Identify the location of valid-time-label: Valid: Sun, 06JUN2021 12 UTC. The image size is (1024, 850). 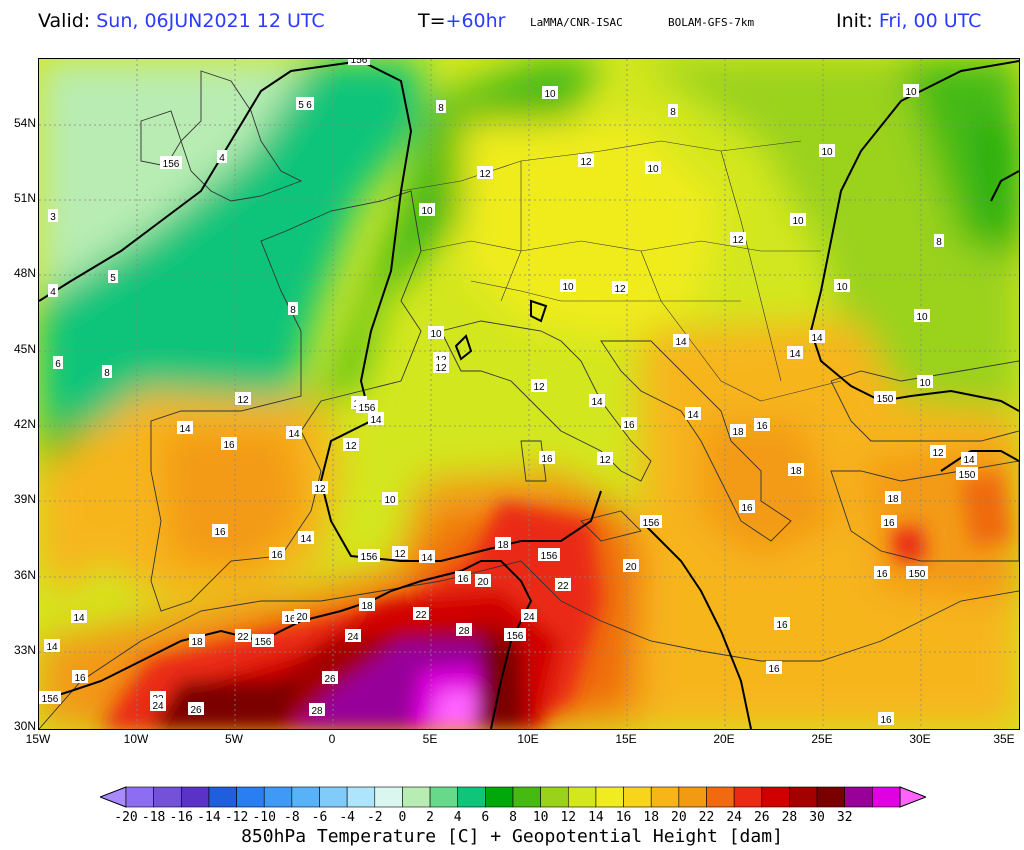
(181, 21).